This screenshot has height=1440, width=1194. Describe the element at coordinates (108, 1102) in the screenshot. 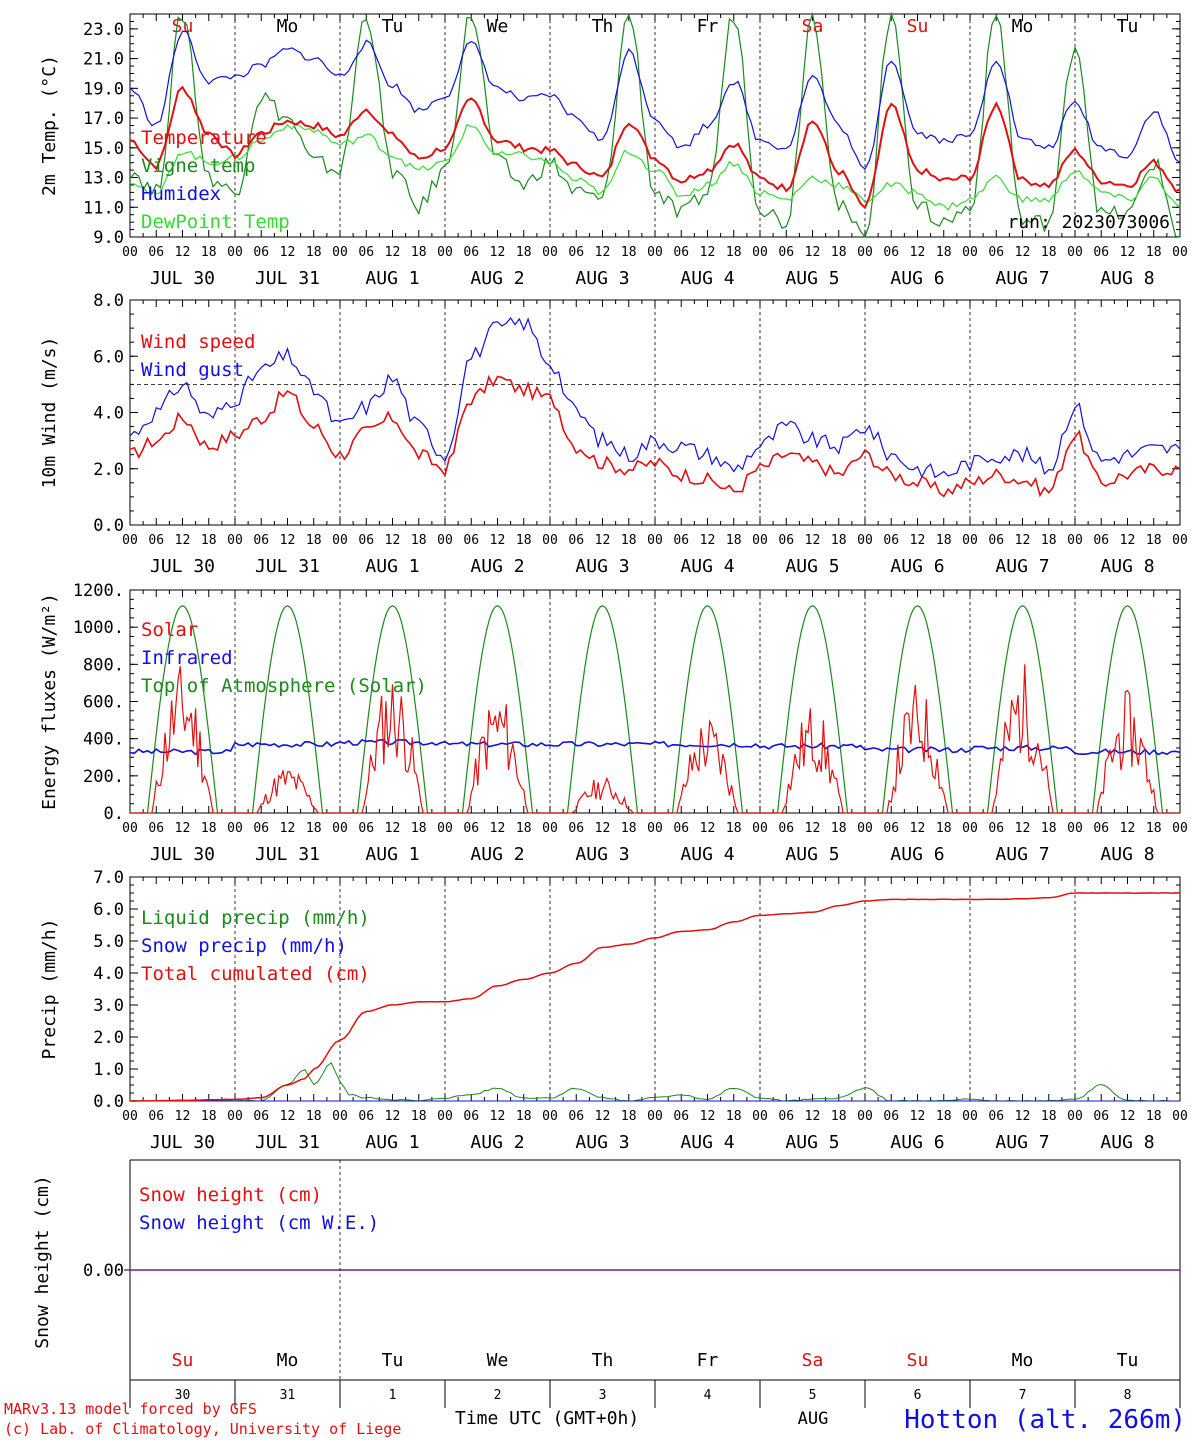

I see `panel-3-ytick-label: 0.0` at that location.